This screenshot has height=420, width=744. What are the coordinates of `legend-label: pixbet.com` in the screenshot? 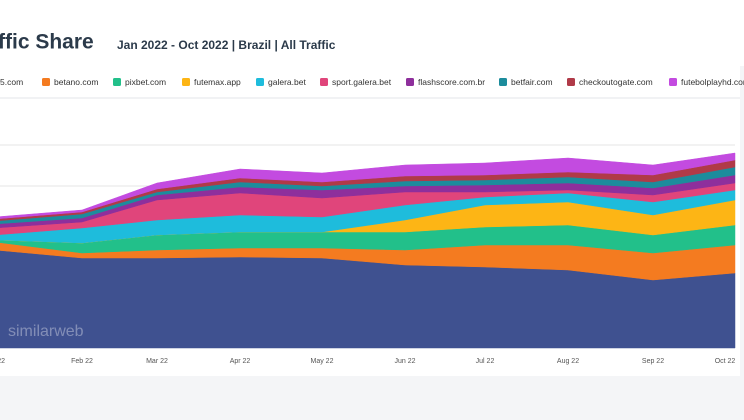 It's located at (145, 82).